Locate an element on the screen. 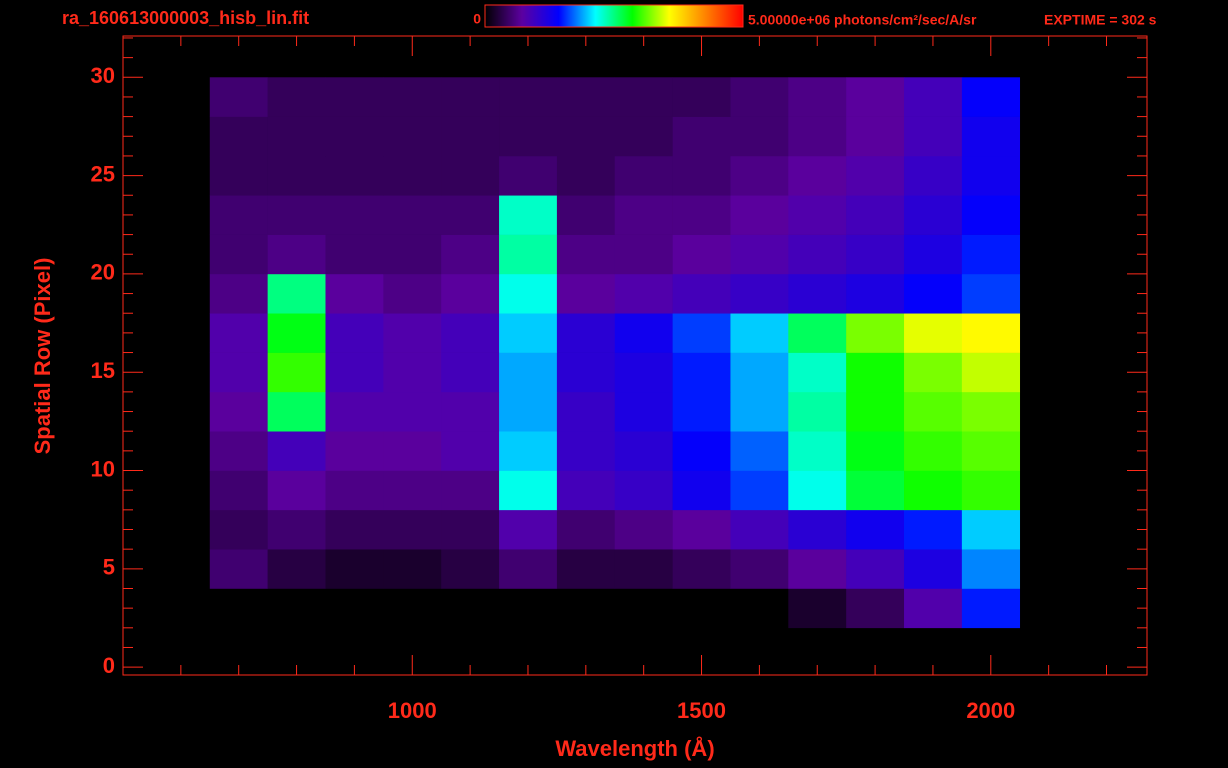 This screenshot has height=768, width=1228. chart-title: ra_160613000003_hisb_lin.fit is located at coordinates (185, 18).